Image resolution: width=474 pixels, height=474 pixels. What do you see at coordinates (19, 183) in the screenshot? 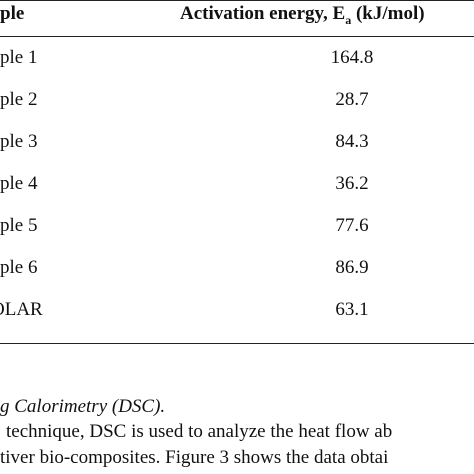
I see `sample-cell: ple 4` at bounding box center [19, 183].